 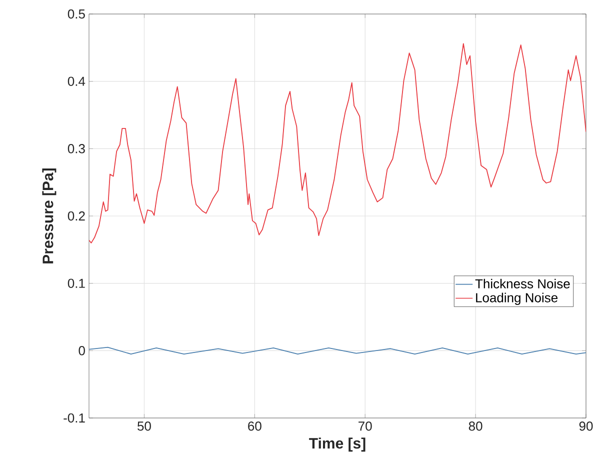 What do you see at coordinates (77, 81) in the screenshot?
I see `y-tick-label: 0.4` at bounding box center [77, 81].